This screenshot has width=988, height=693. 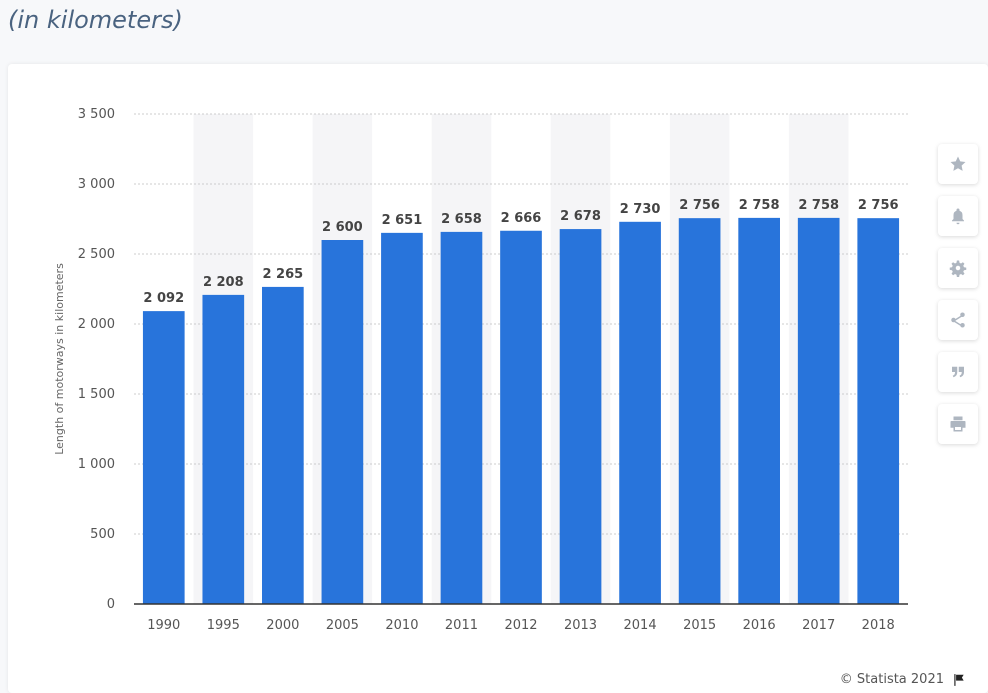 I want to click on quote-icon, so click(x=958, y=372).